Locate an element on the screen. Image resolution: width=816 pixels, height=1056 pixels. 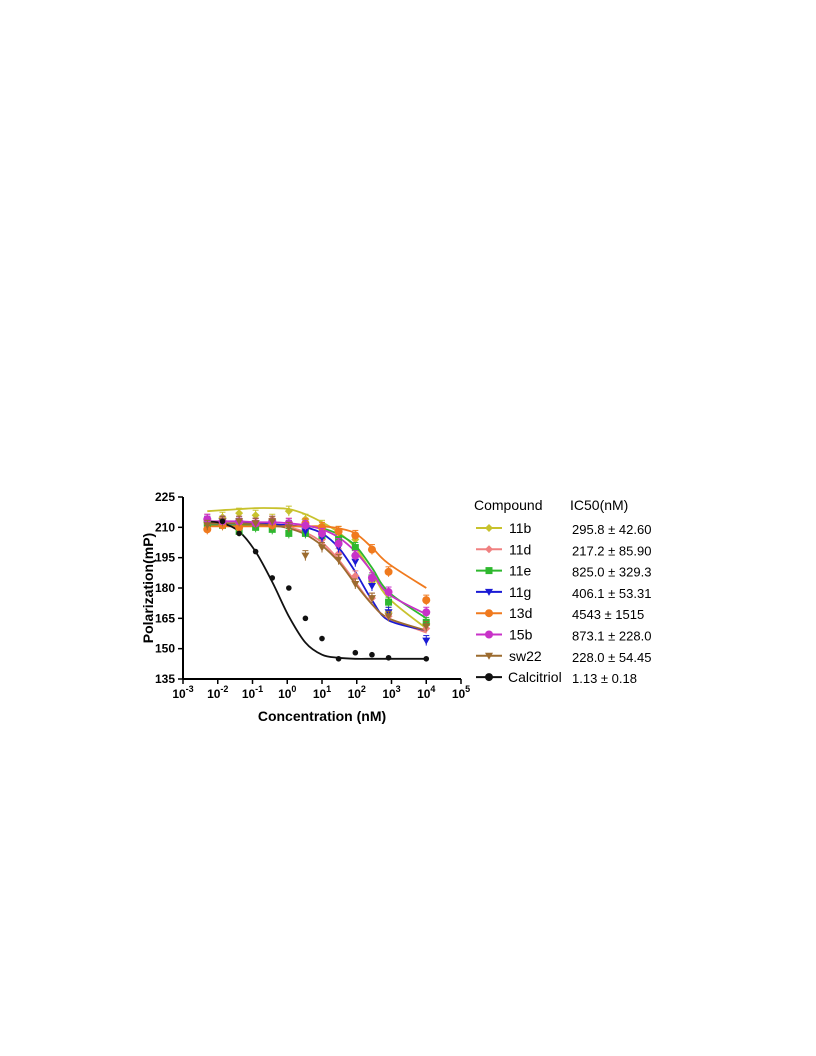
y-tick-label: 225 is located at coordinates (165, 497).